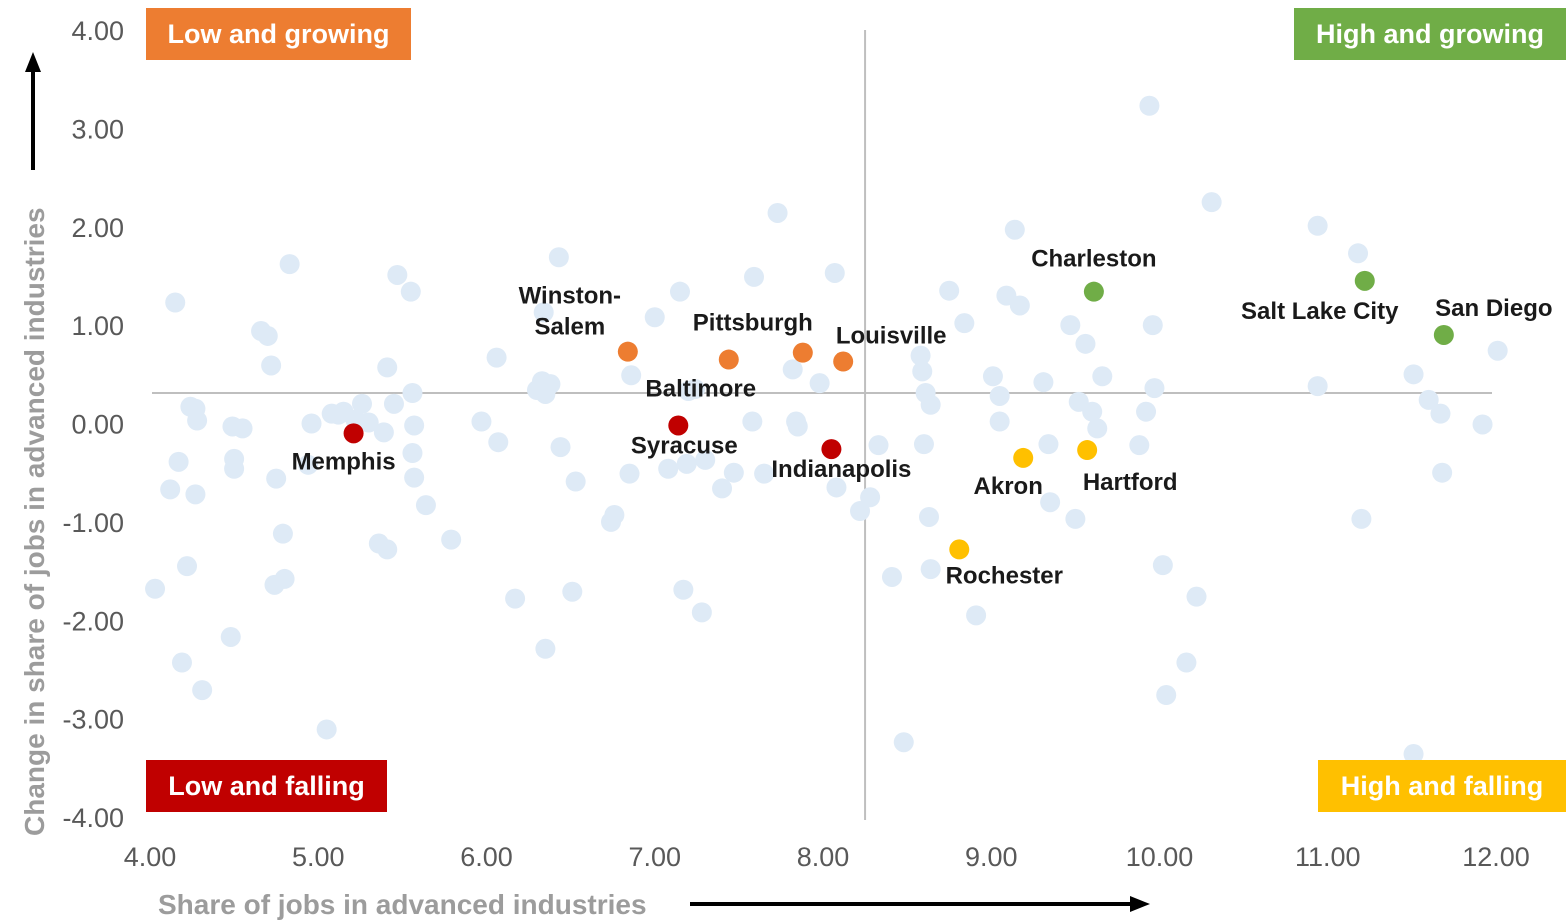 This screenshot has height=924, width=1568. What do you see at coordinates (891, 336) in the screenshot?
I see `city-label: Louisville` at bounding box center [891, 336].